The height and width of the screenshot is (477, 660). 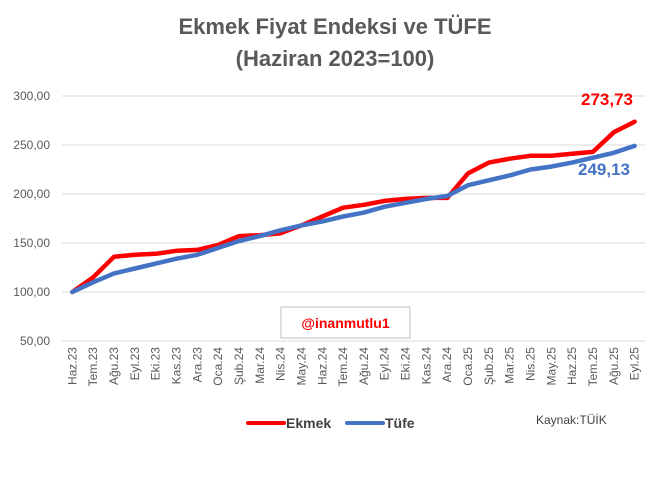 What do you see at coordinates (572, 366) in the screenshot?
I see `x-tick-label: Haz.25` at bounding box center [572, 366].